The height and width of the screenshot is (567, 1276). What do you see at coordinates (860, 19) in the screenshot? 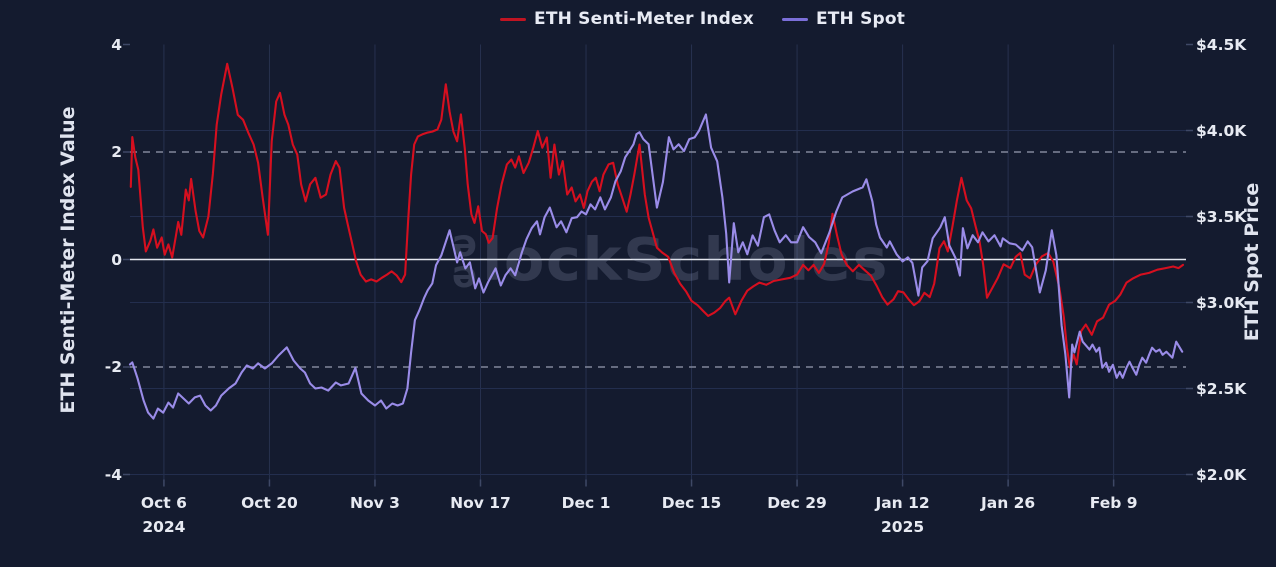
I see `legend-label: ETH Spot` at bounding box center [860, 19].